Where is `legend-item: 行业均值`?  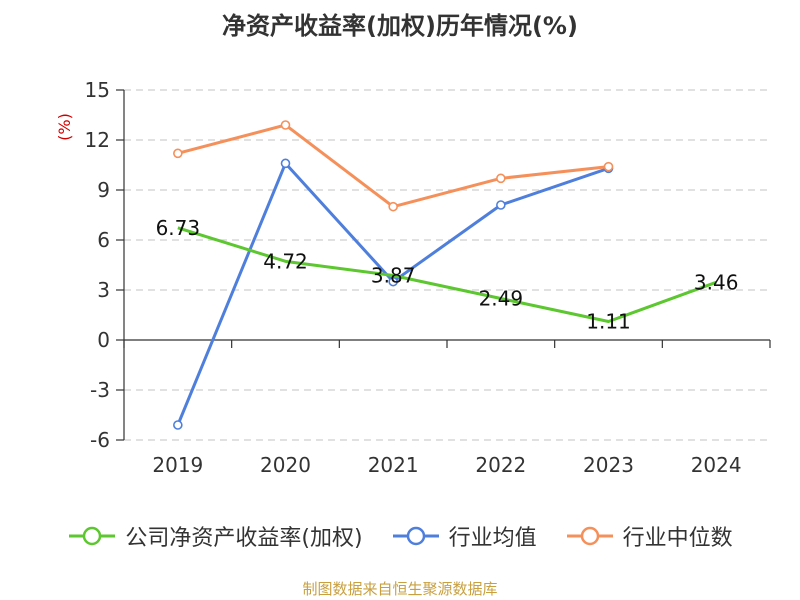
legend-item: 行业均值 is located at coordinates (464, 536).